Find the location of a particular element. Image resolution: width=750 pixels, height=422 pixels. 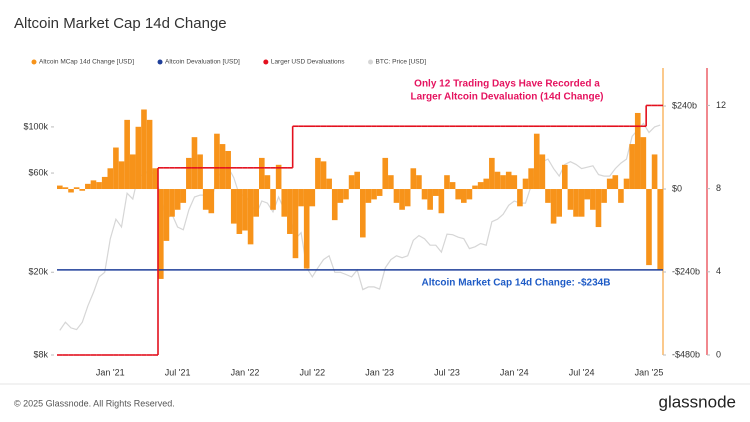

y3-tick-label: 8 is located at coordinates (718, 188).